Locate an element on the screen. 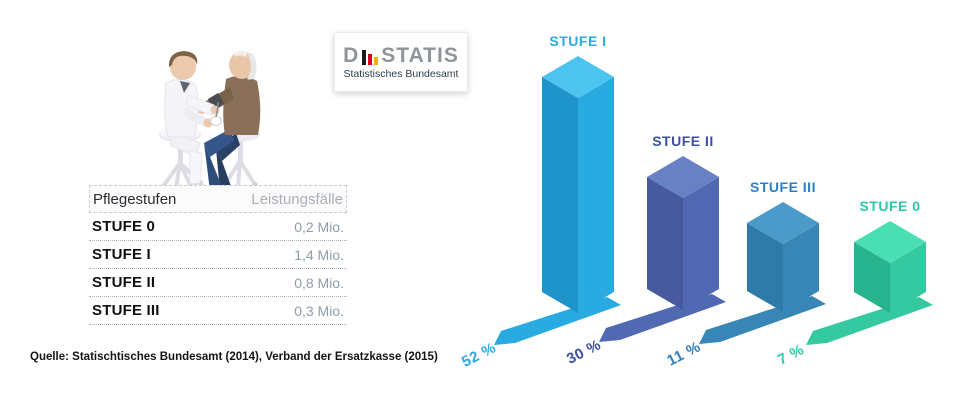  logo-bar-red is located at coordinates (370, 59).